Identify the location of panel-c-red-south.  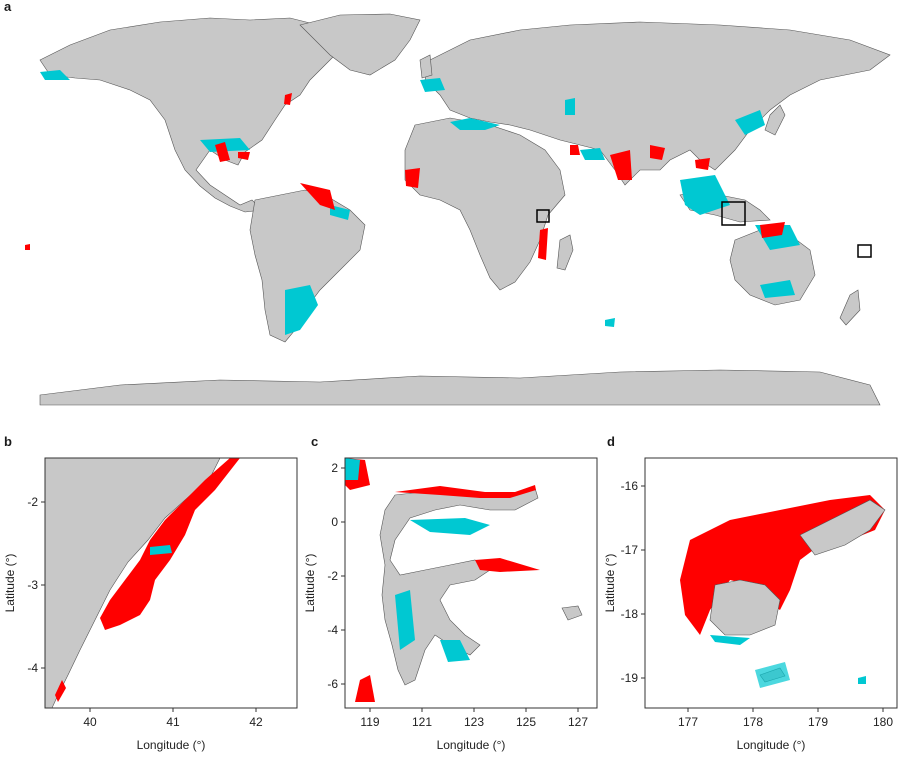
(365, 688).